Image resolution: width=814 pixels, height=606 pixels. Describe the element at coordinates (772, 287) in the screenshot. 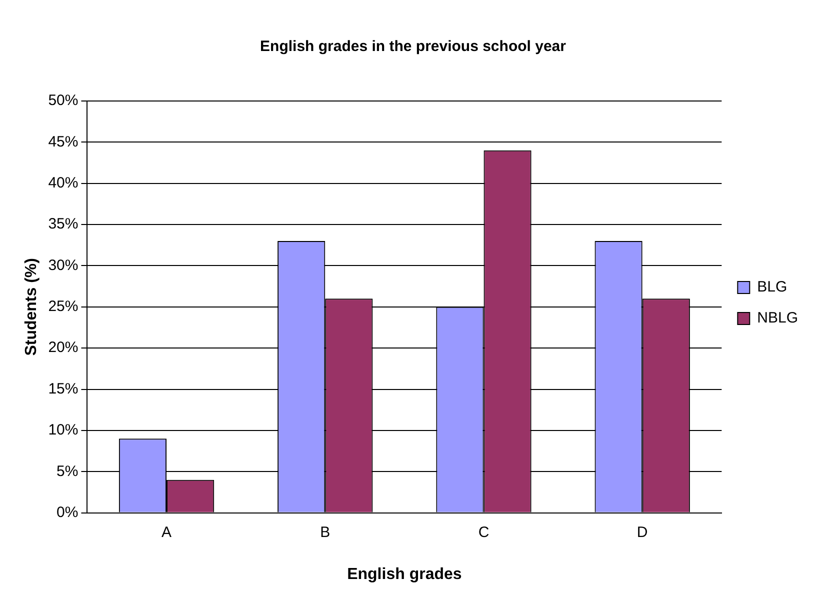

I see `legend-label: BLG` at that location.